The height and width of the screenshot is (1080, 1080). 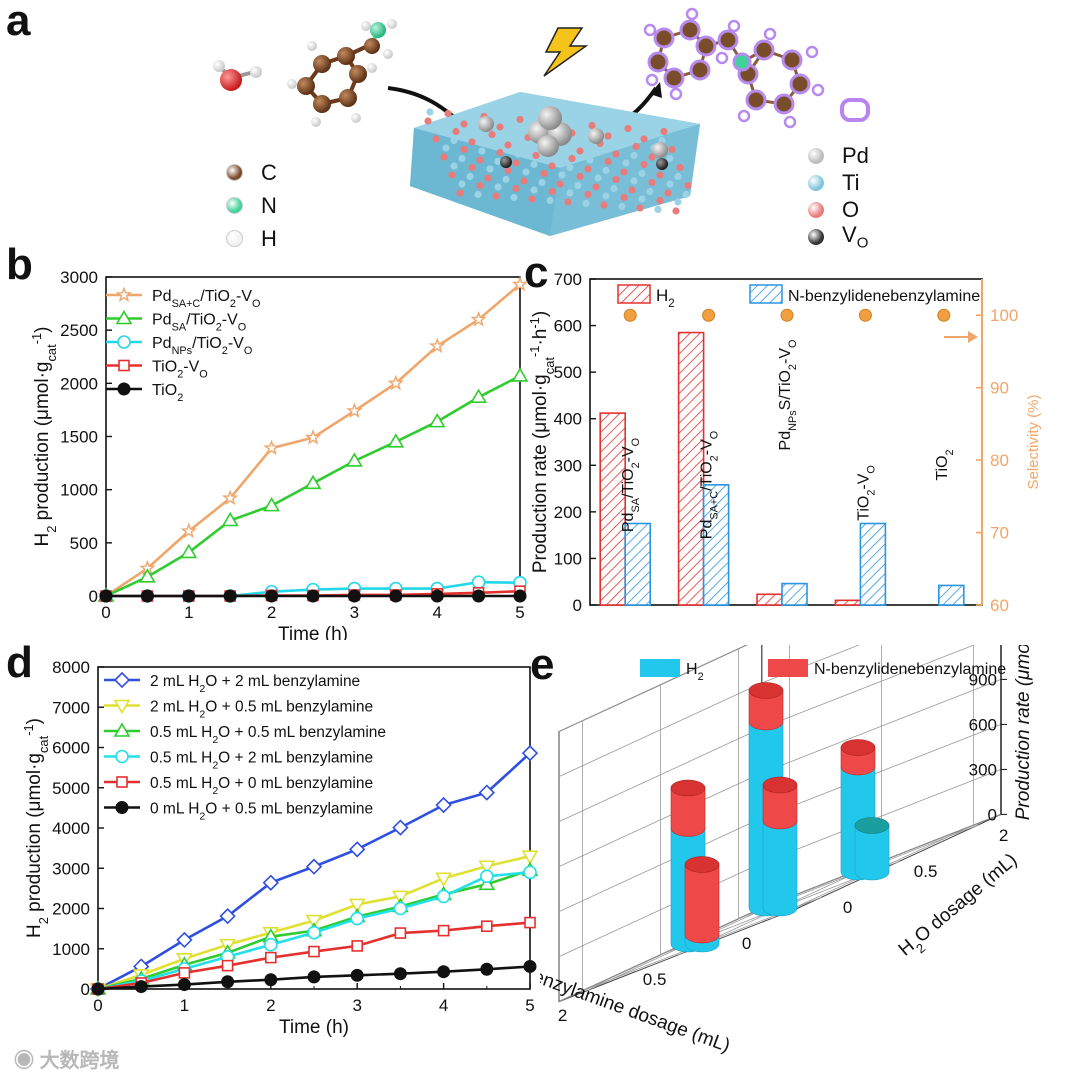 I want to click on watermark-icon: ◉⁠, so click(x=24, y=1061).